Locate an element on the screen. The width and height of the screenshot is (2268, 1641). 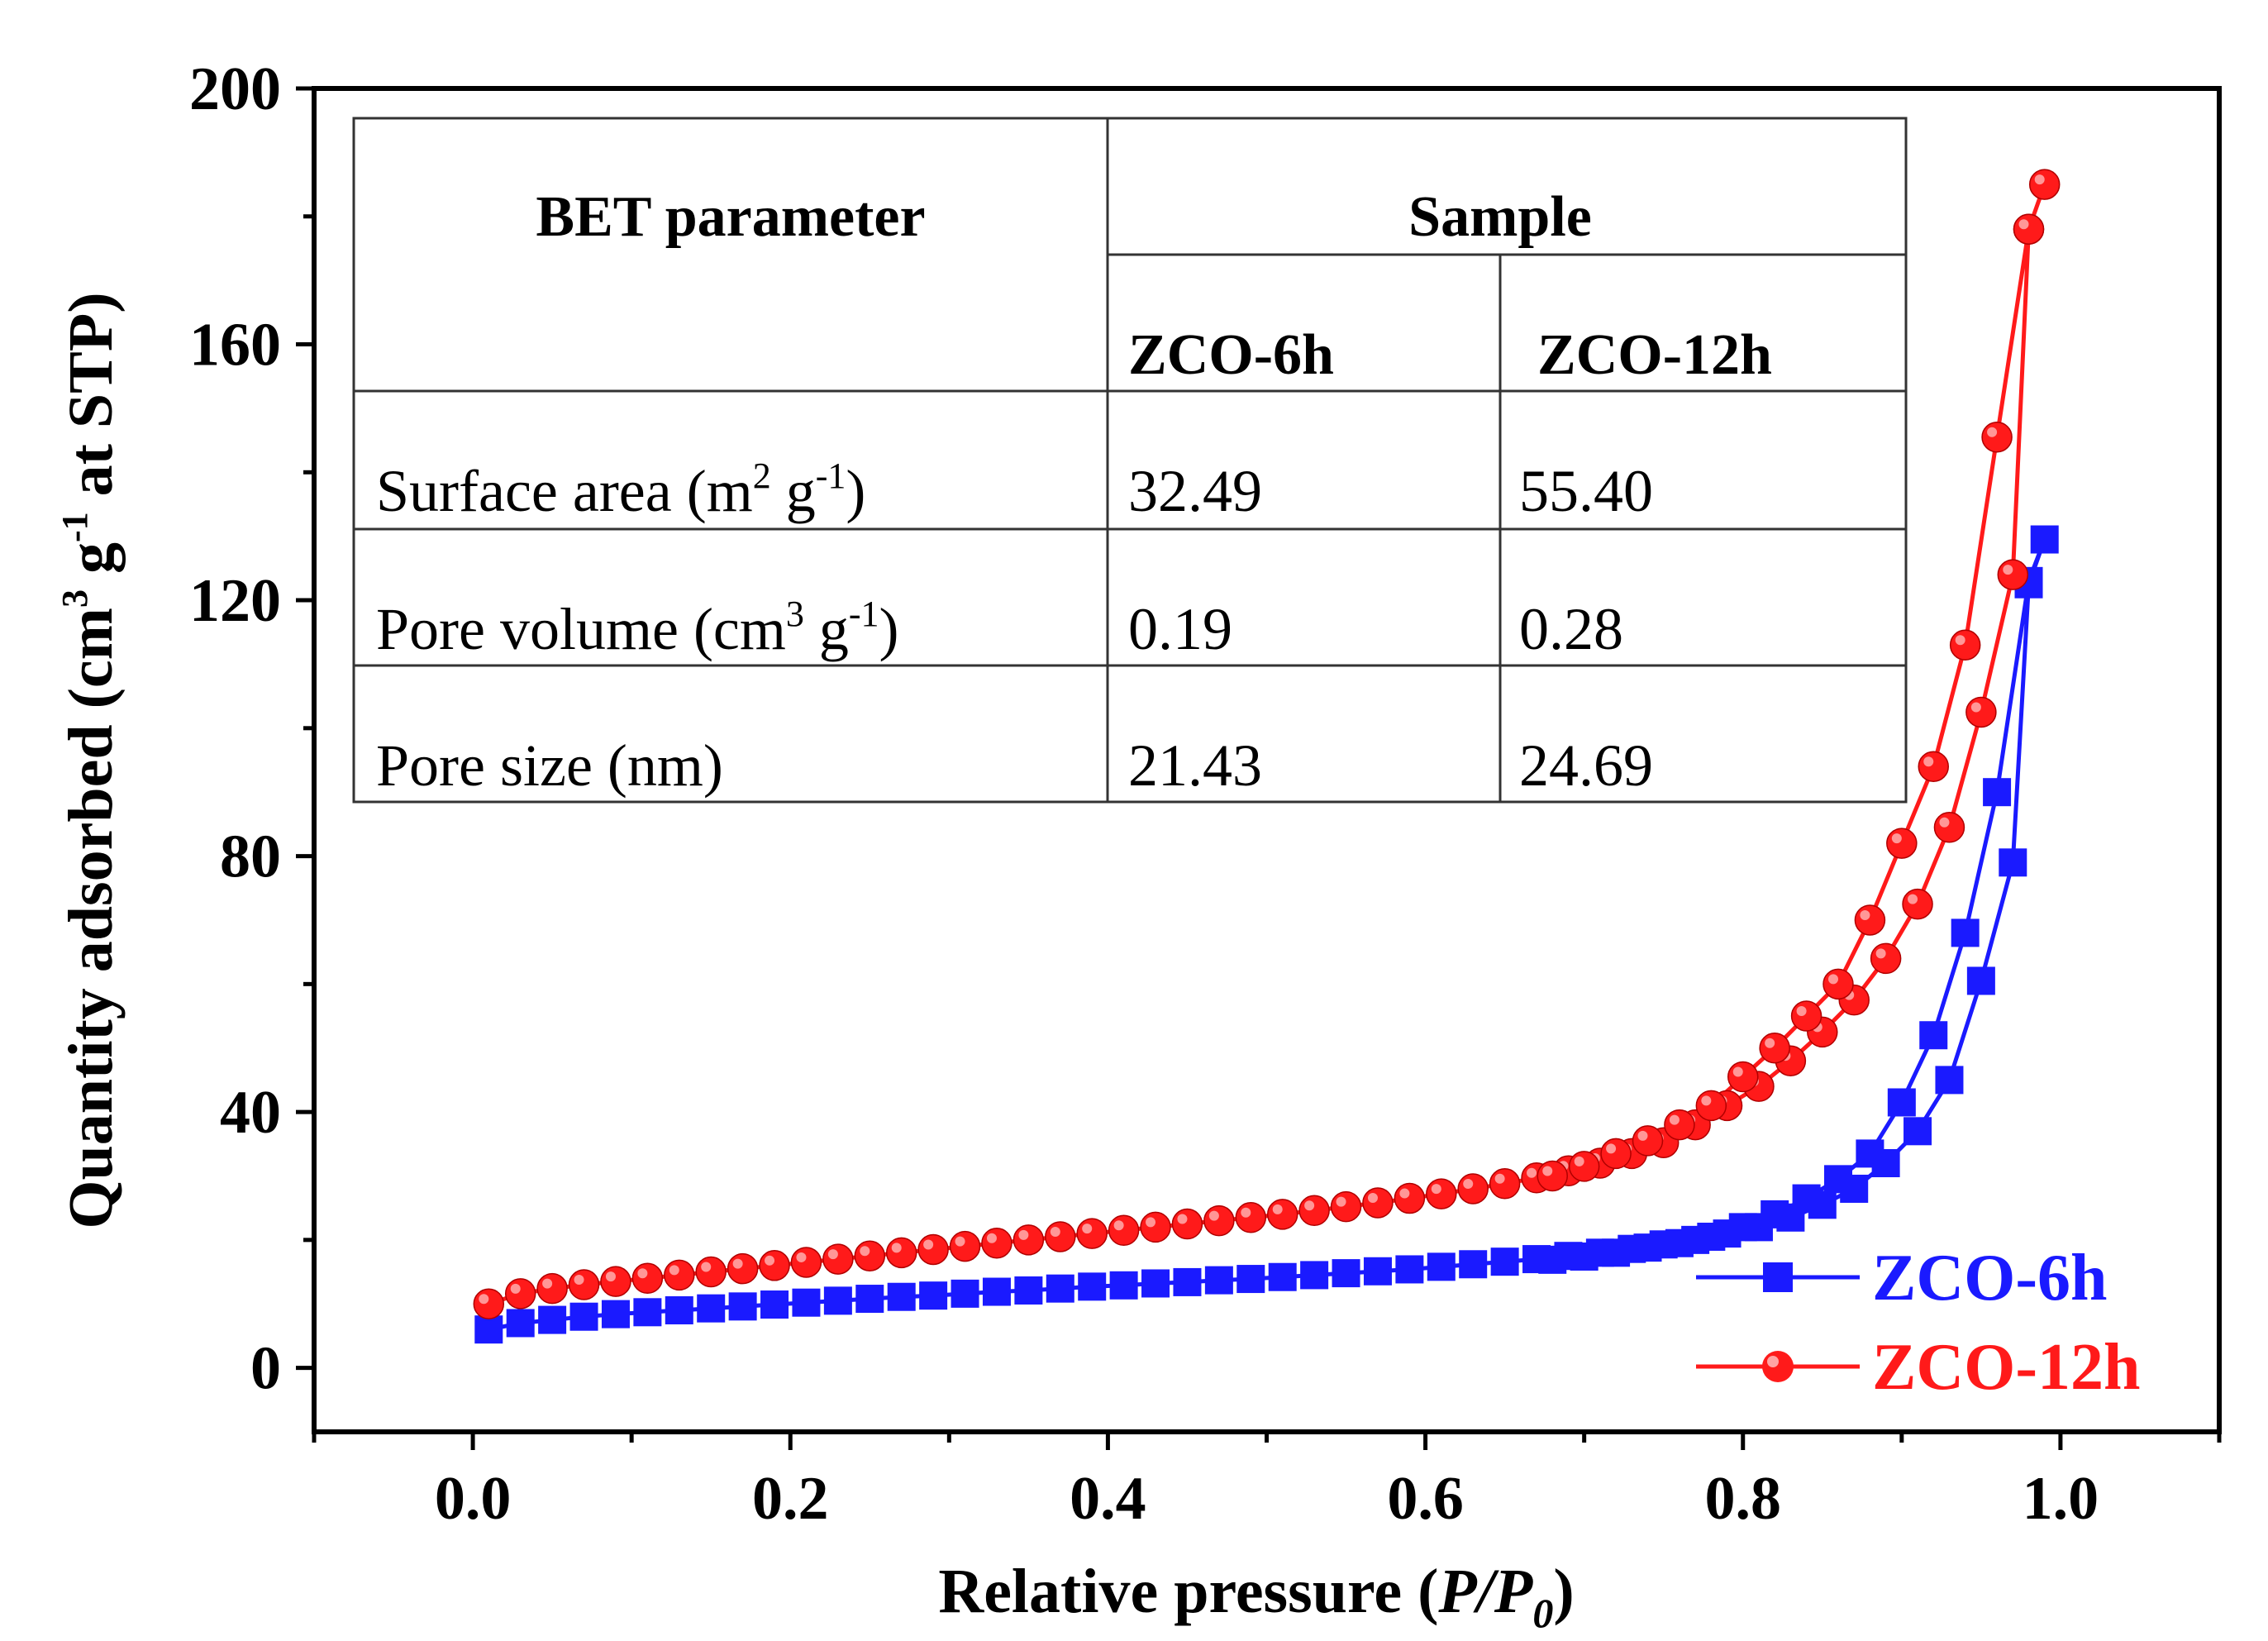
table-row-label: Pore volume (cm3 g-1) is located at coordinates (637, 628).